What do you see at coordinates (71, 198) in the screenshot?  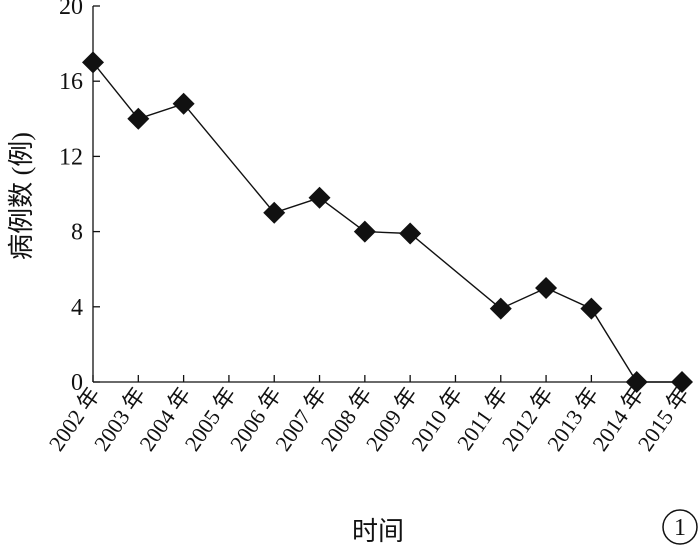 I see `y-tick-labels: 0 4 8 12 16 20` at bounding box center [71, 198].